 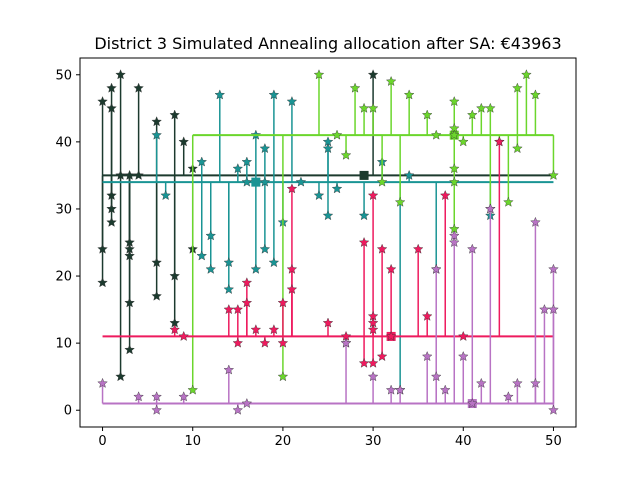 What do you see at coordinates (463, 441) in the screenshot?
I see `x-tick-label: 40` at bounding box center [463, 441].